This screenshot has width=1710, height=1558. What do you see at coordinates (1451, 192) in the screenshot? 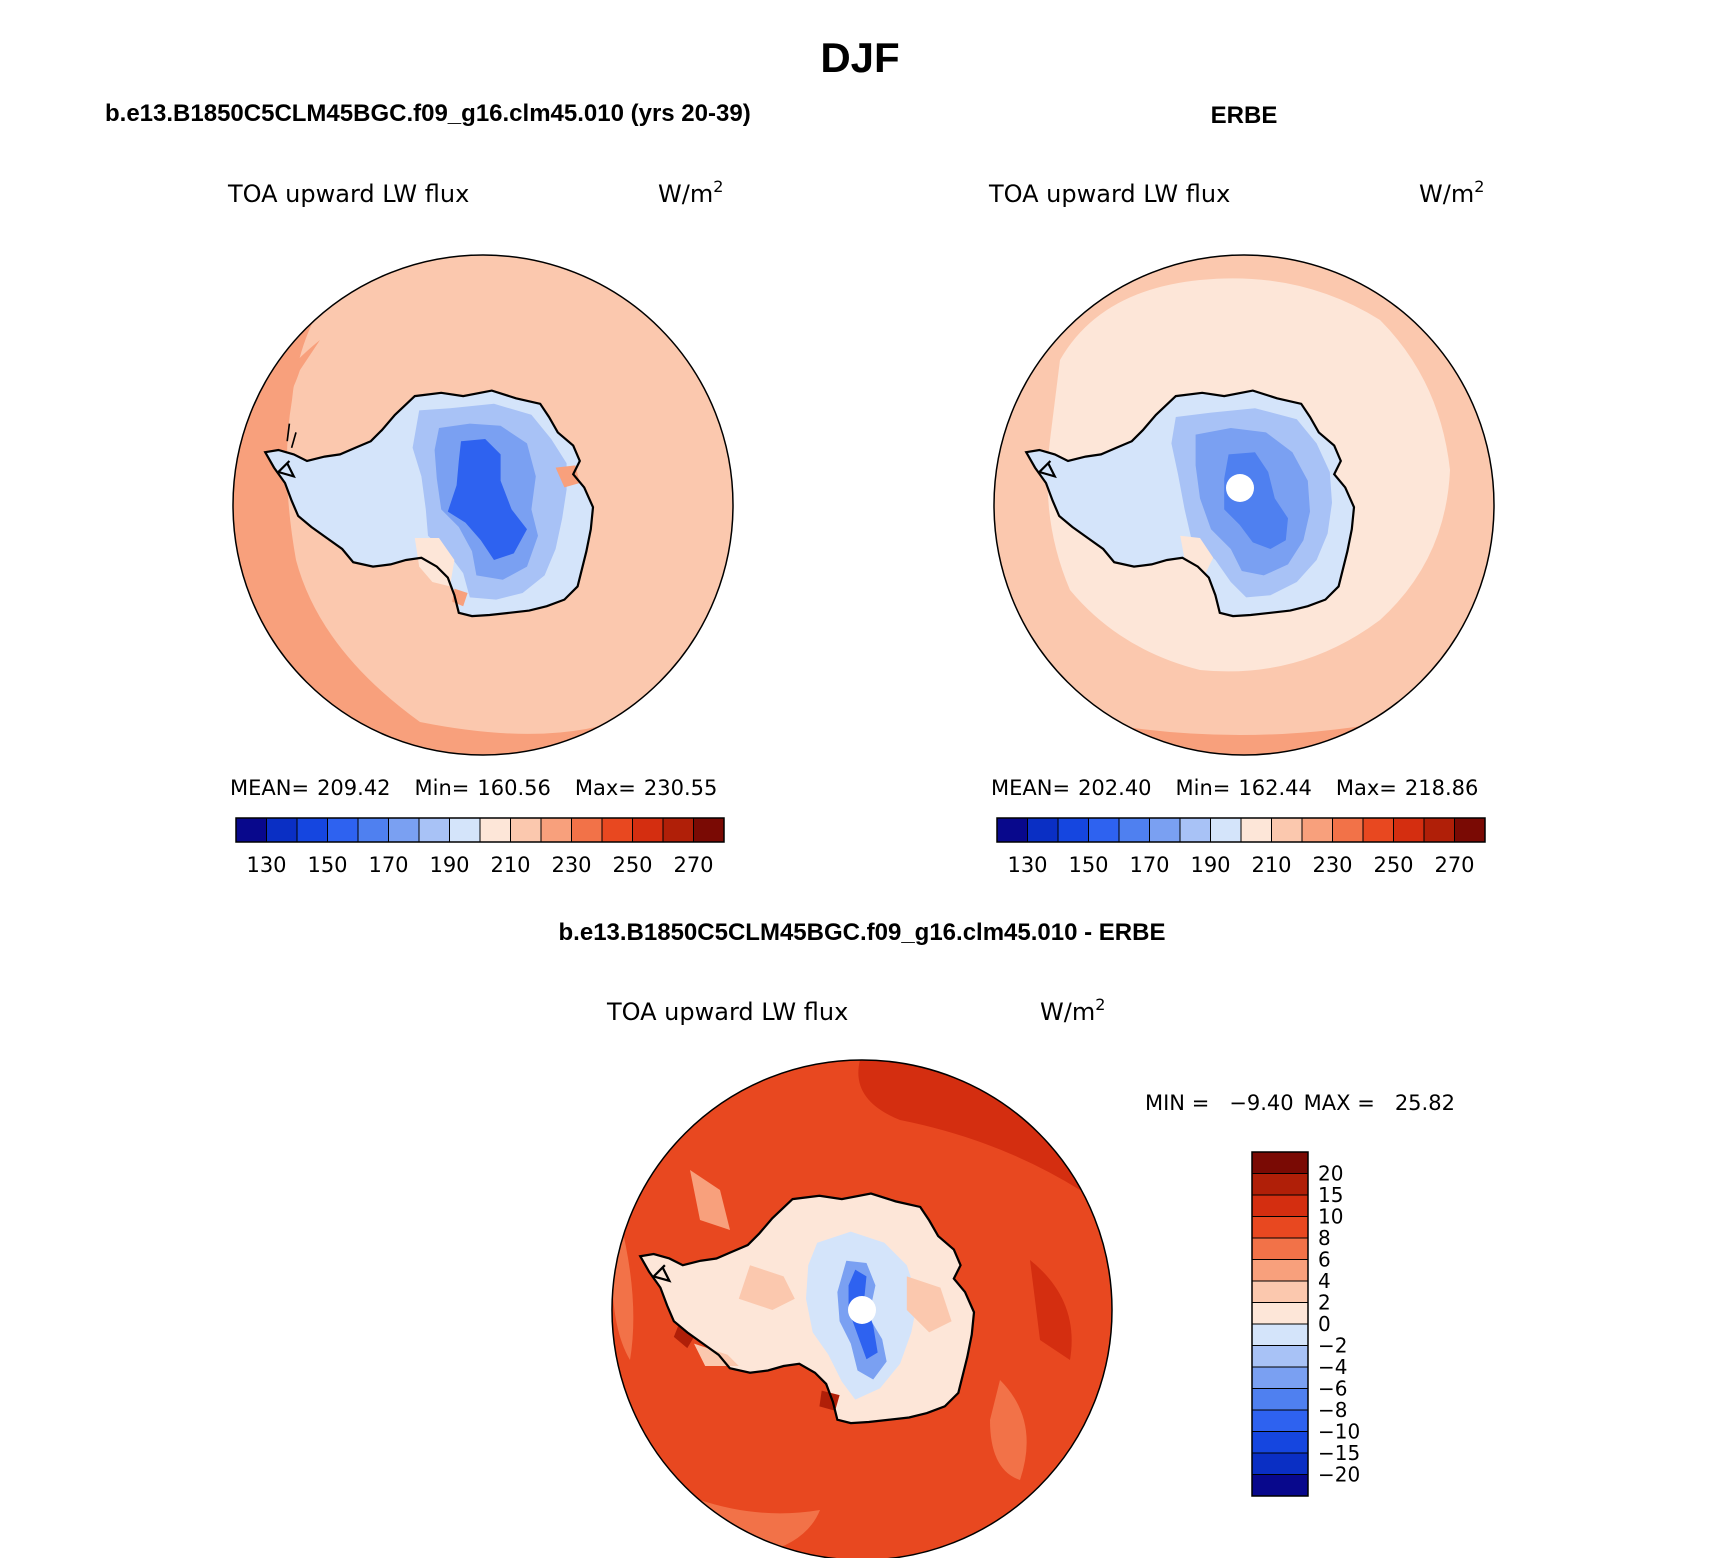
I see `panel-obs-units: W/m2` at bounding box center [1451, 192].